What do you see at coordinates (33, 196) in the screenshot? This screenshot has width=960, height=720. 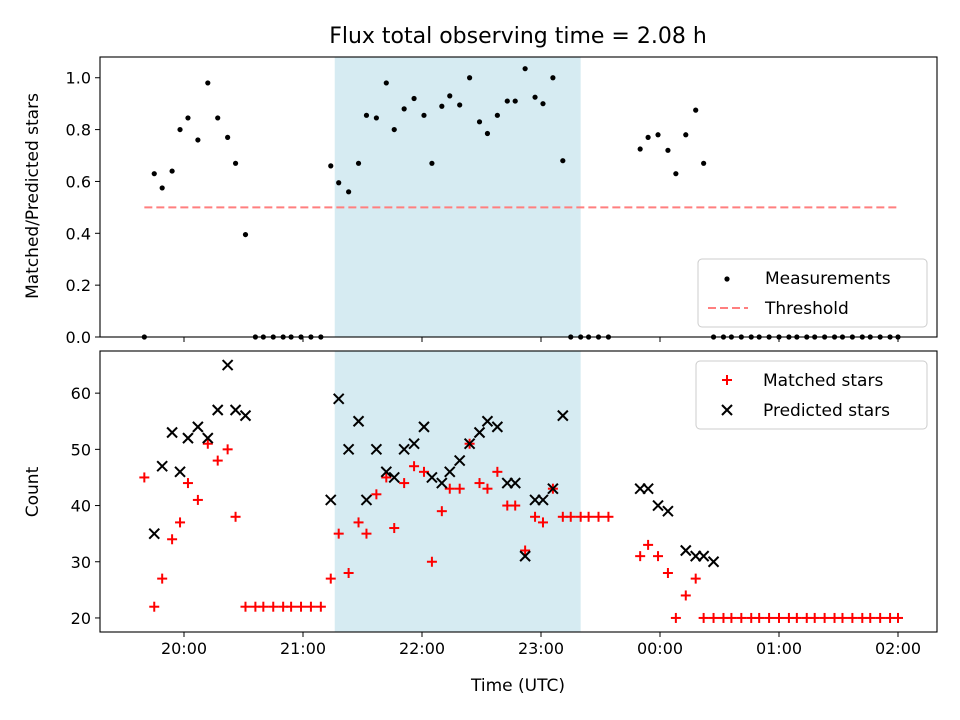 I see `top-y-axis-label: Matched/Predicted stars` at bounding box center [33, 196].